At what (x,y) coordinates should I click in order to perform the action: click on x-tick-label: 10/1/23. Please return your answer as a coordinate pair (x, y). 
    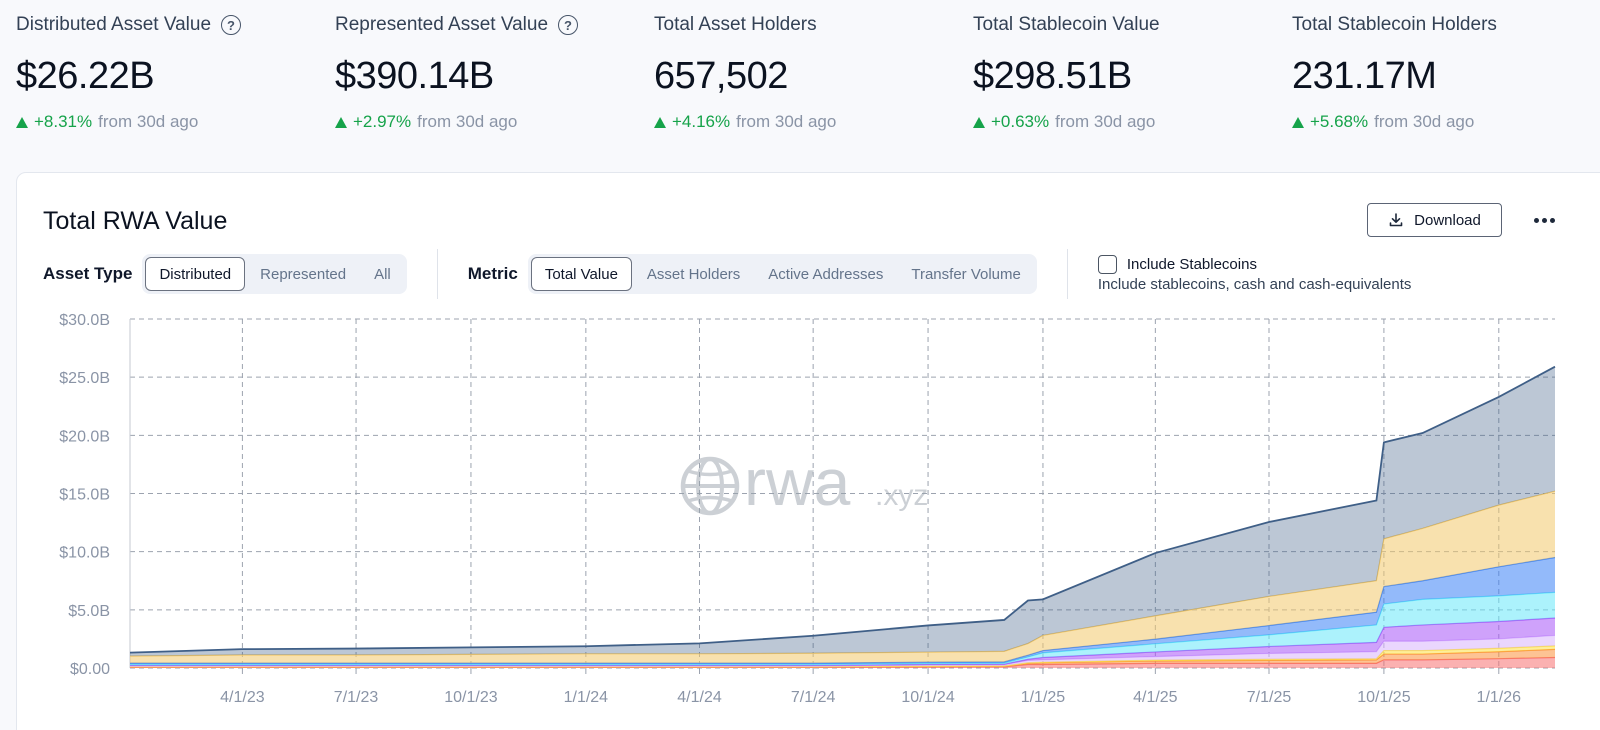
    Looking at the image, I should click on (470, 697).